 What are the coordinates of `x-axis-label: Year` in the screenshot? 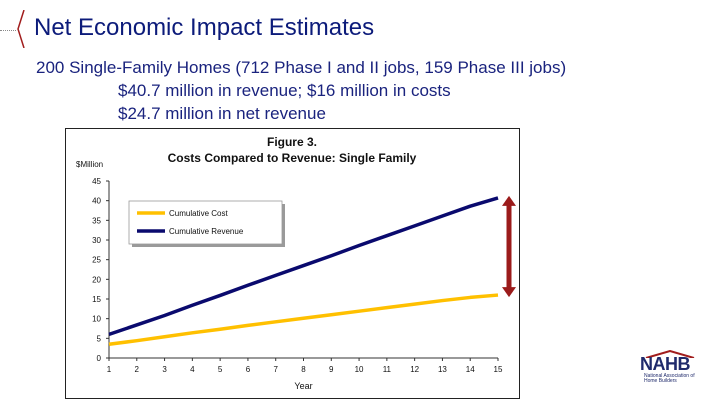 It's located at (303, 386).